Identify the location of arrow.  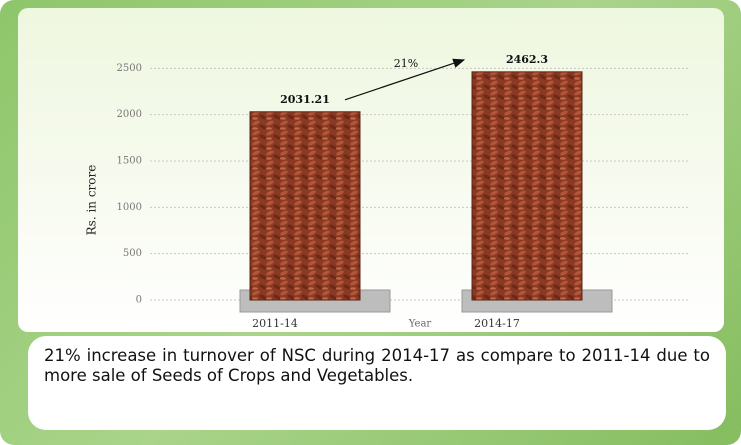
(405, 79).